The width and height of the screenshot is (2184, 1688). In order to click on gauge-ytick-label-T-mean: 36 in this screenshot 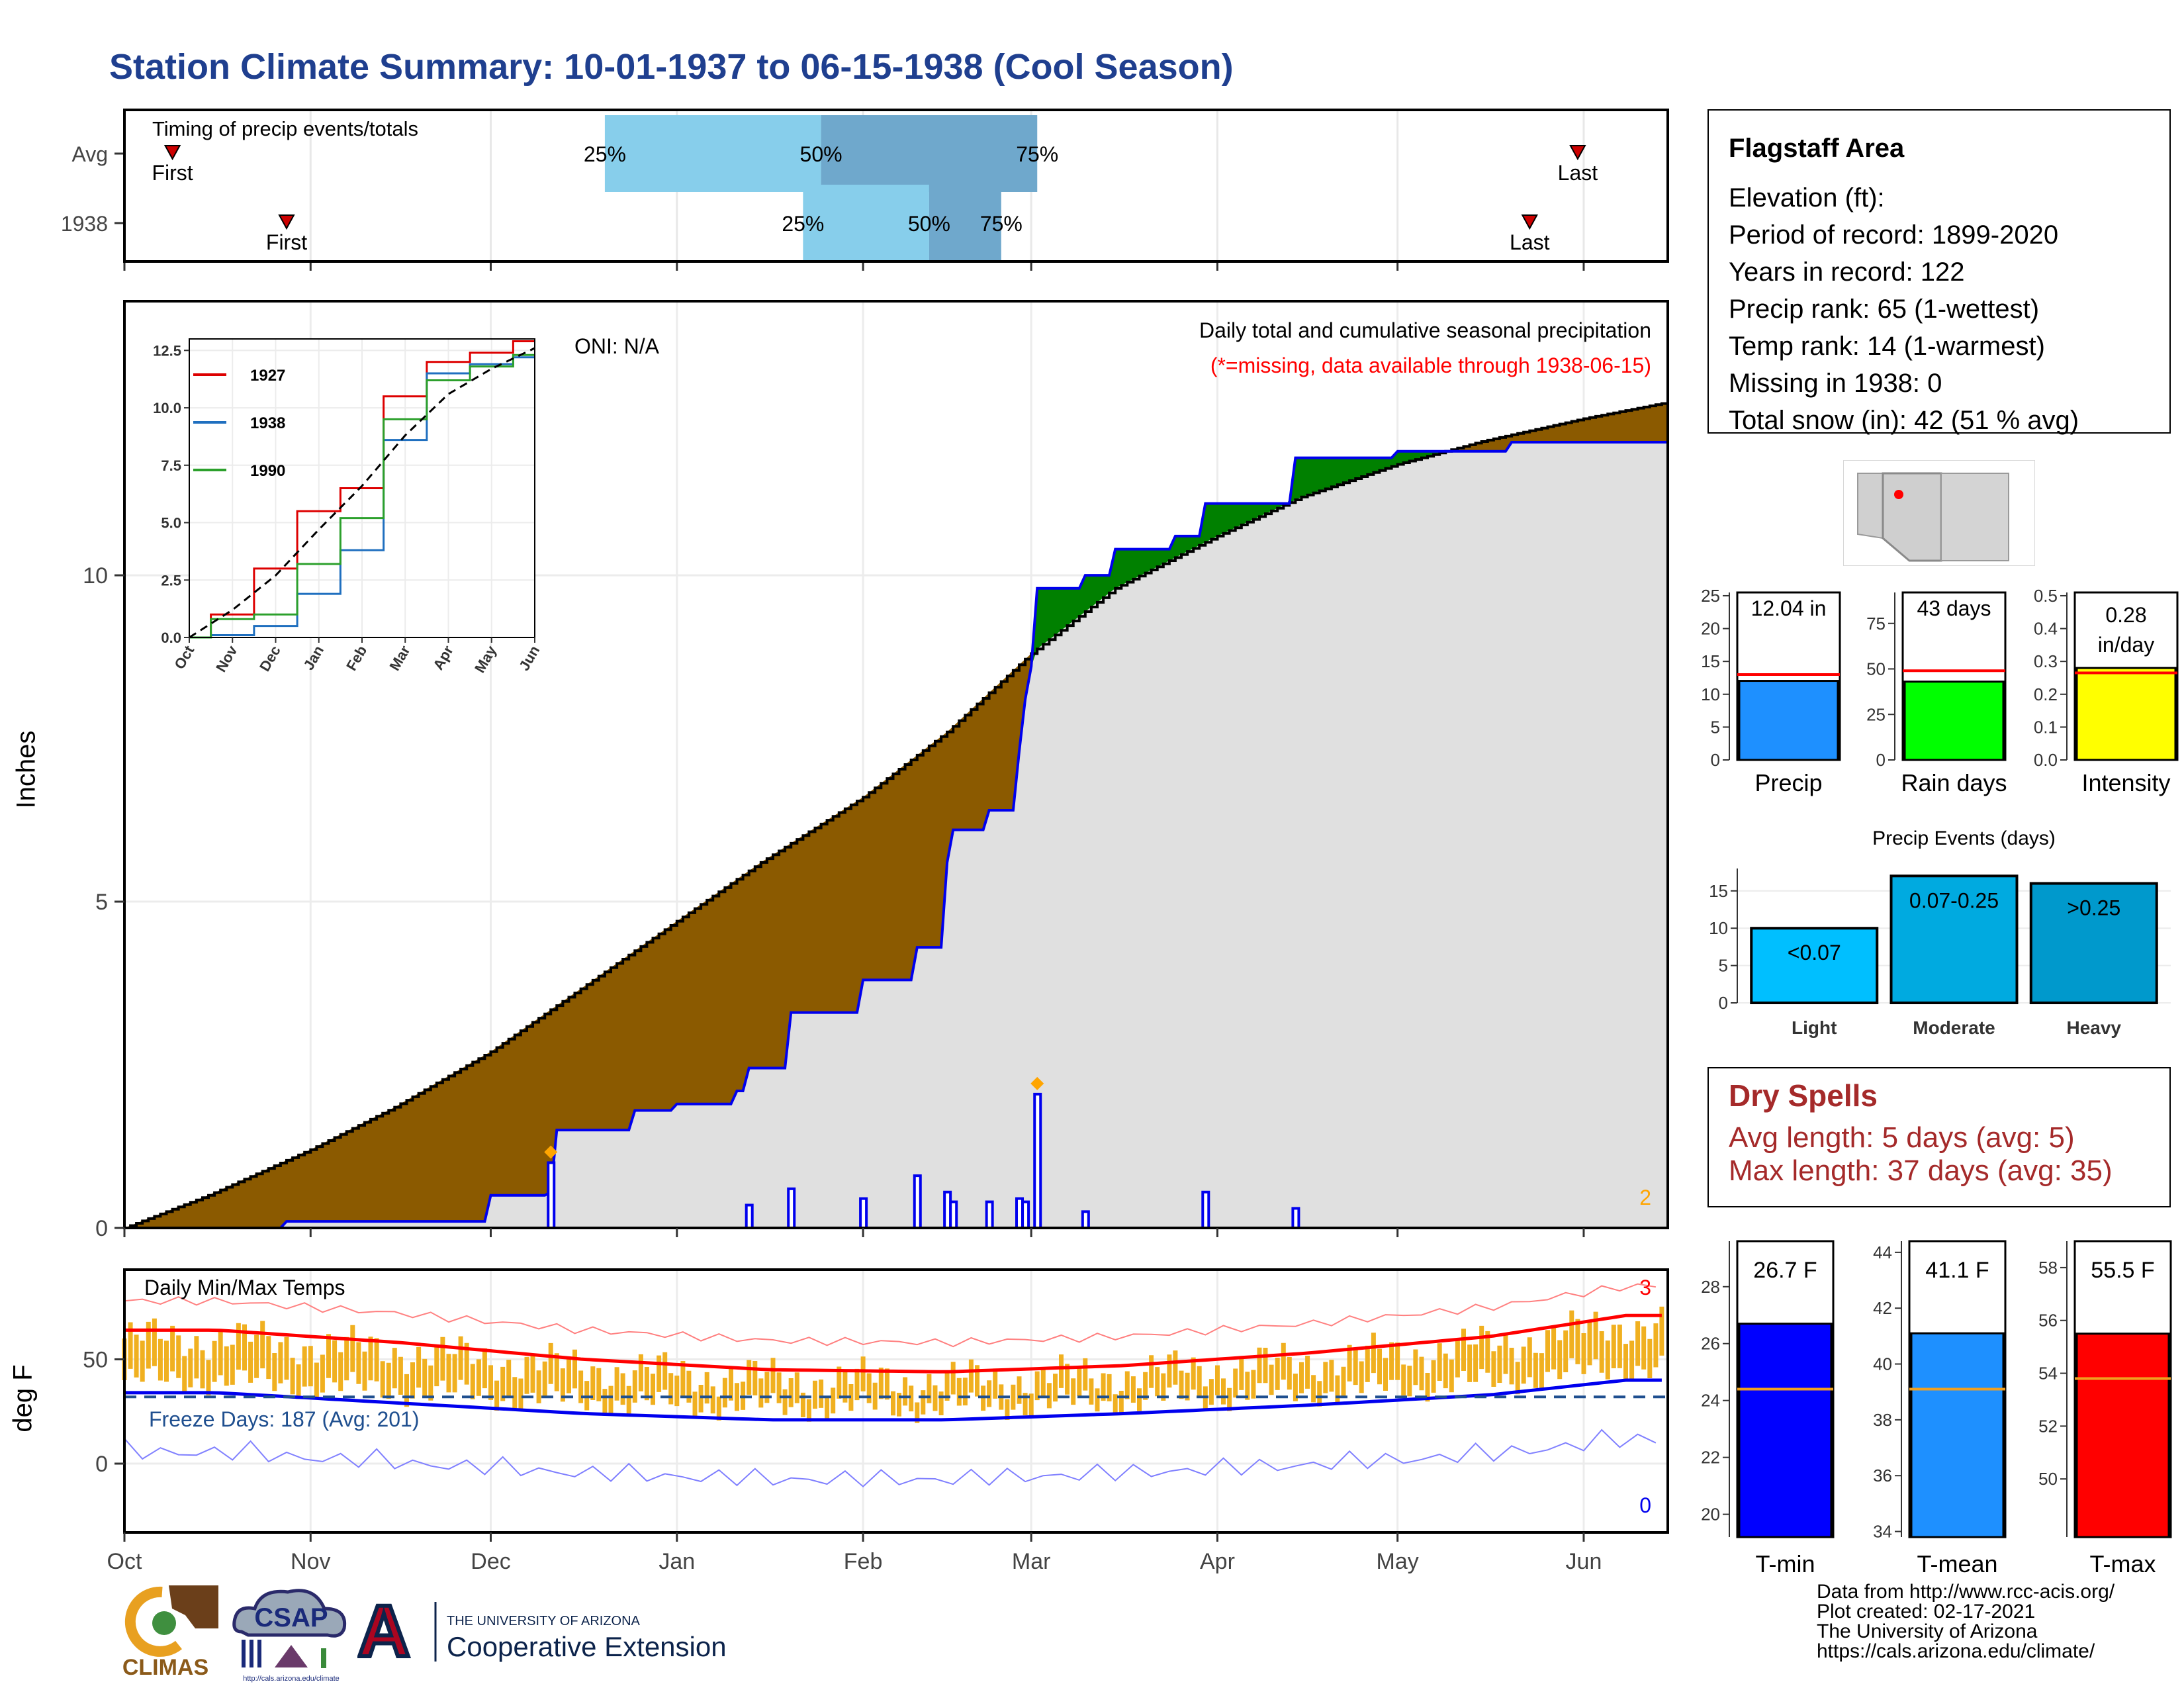, I will do `click(1883, 1475)`.